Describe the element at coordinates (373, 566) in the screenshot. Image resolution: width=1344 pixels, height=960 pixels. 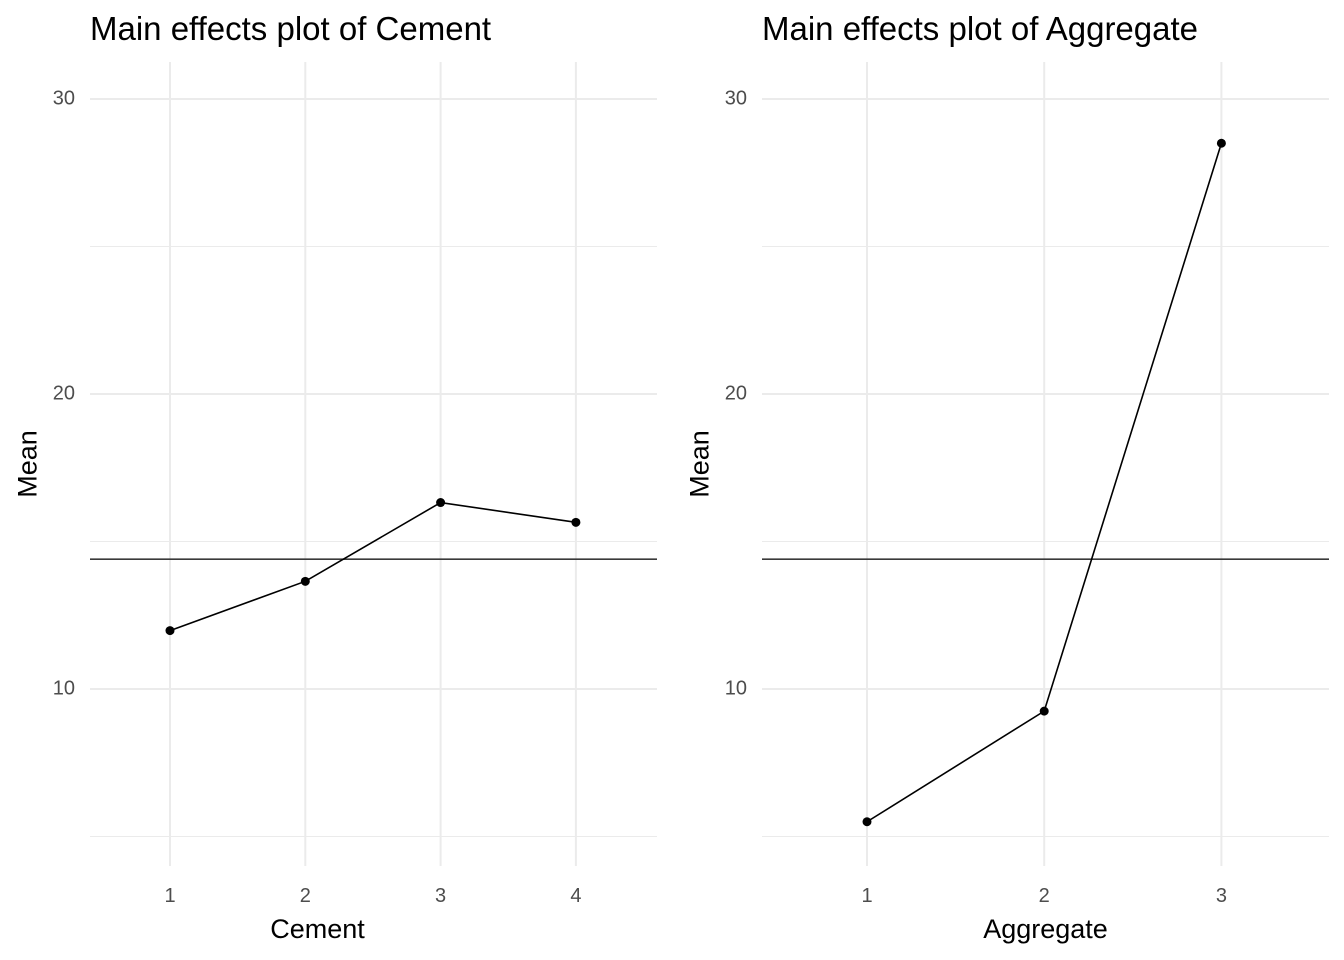
I see `series-line` at that location.